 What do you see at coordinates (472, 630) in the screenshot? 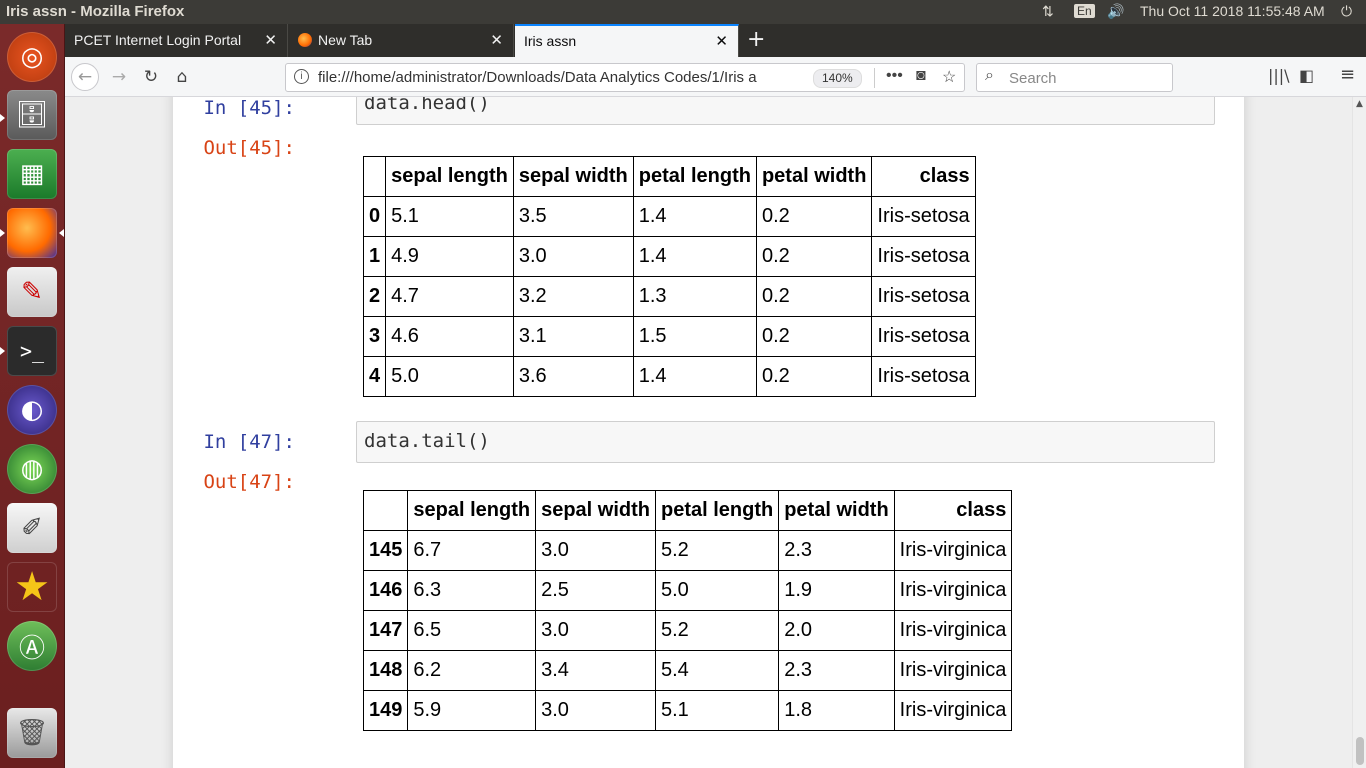
I see `table-cell: 6.5` at bounding box center [472, 630].